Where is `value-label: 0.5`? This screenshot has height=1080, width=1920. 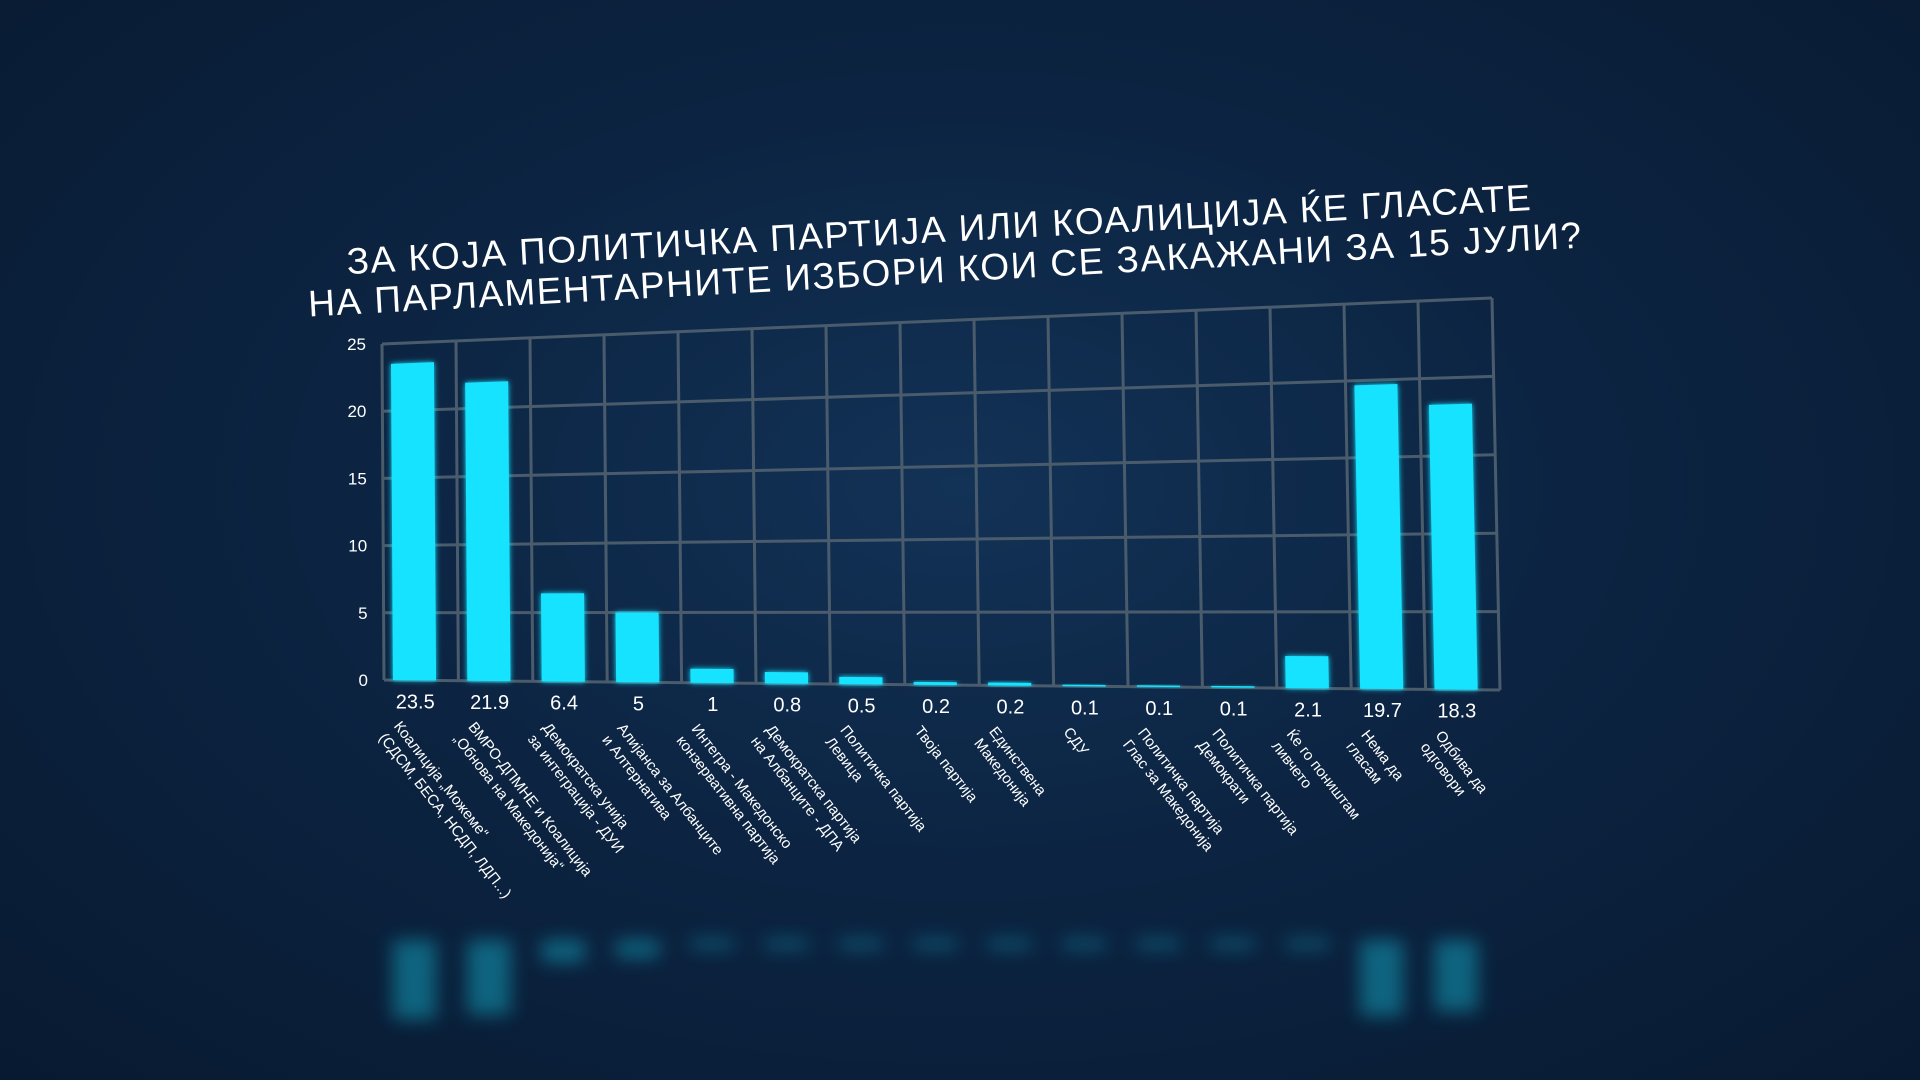 value-label: 0.5 is located at coordinates (862, 706).